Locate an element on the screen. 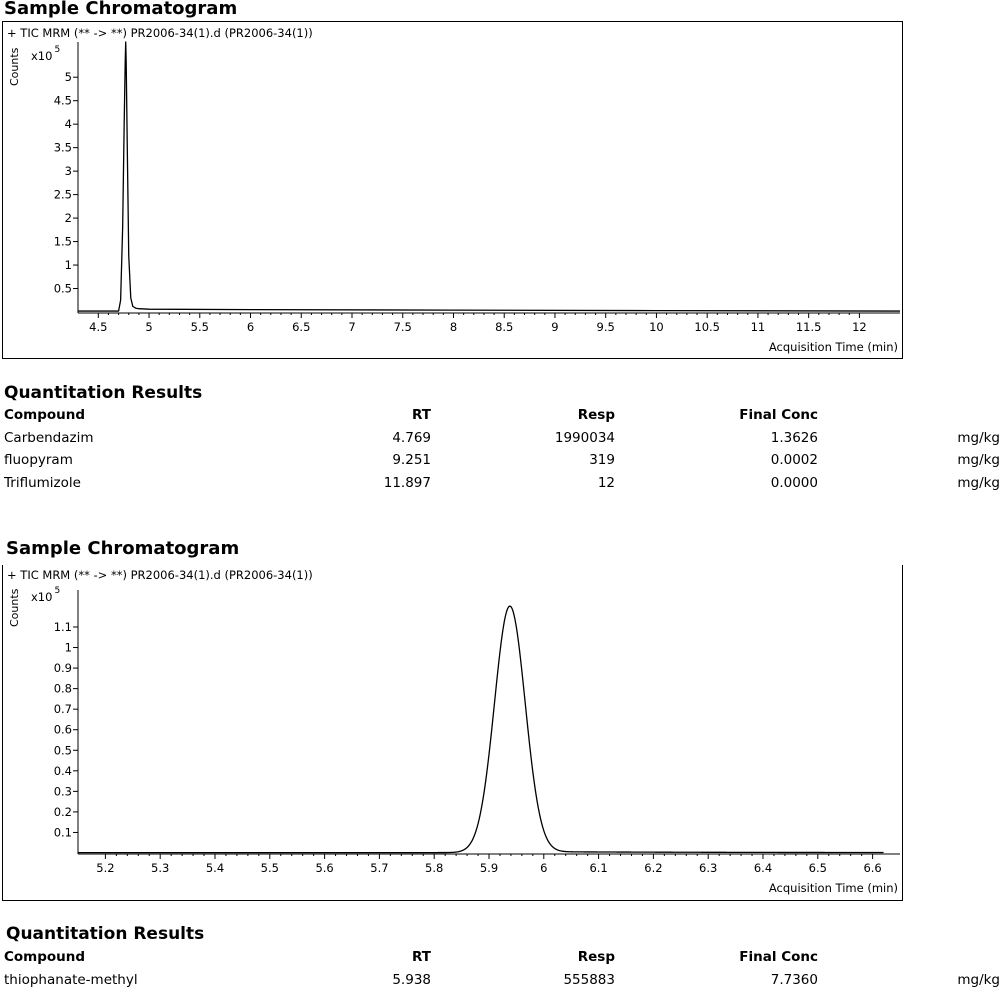 This screenshot has width=1000, height=1006. y-tick-label: 0.8 is located at coordinates (63, 689).